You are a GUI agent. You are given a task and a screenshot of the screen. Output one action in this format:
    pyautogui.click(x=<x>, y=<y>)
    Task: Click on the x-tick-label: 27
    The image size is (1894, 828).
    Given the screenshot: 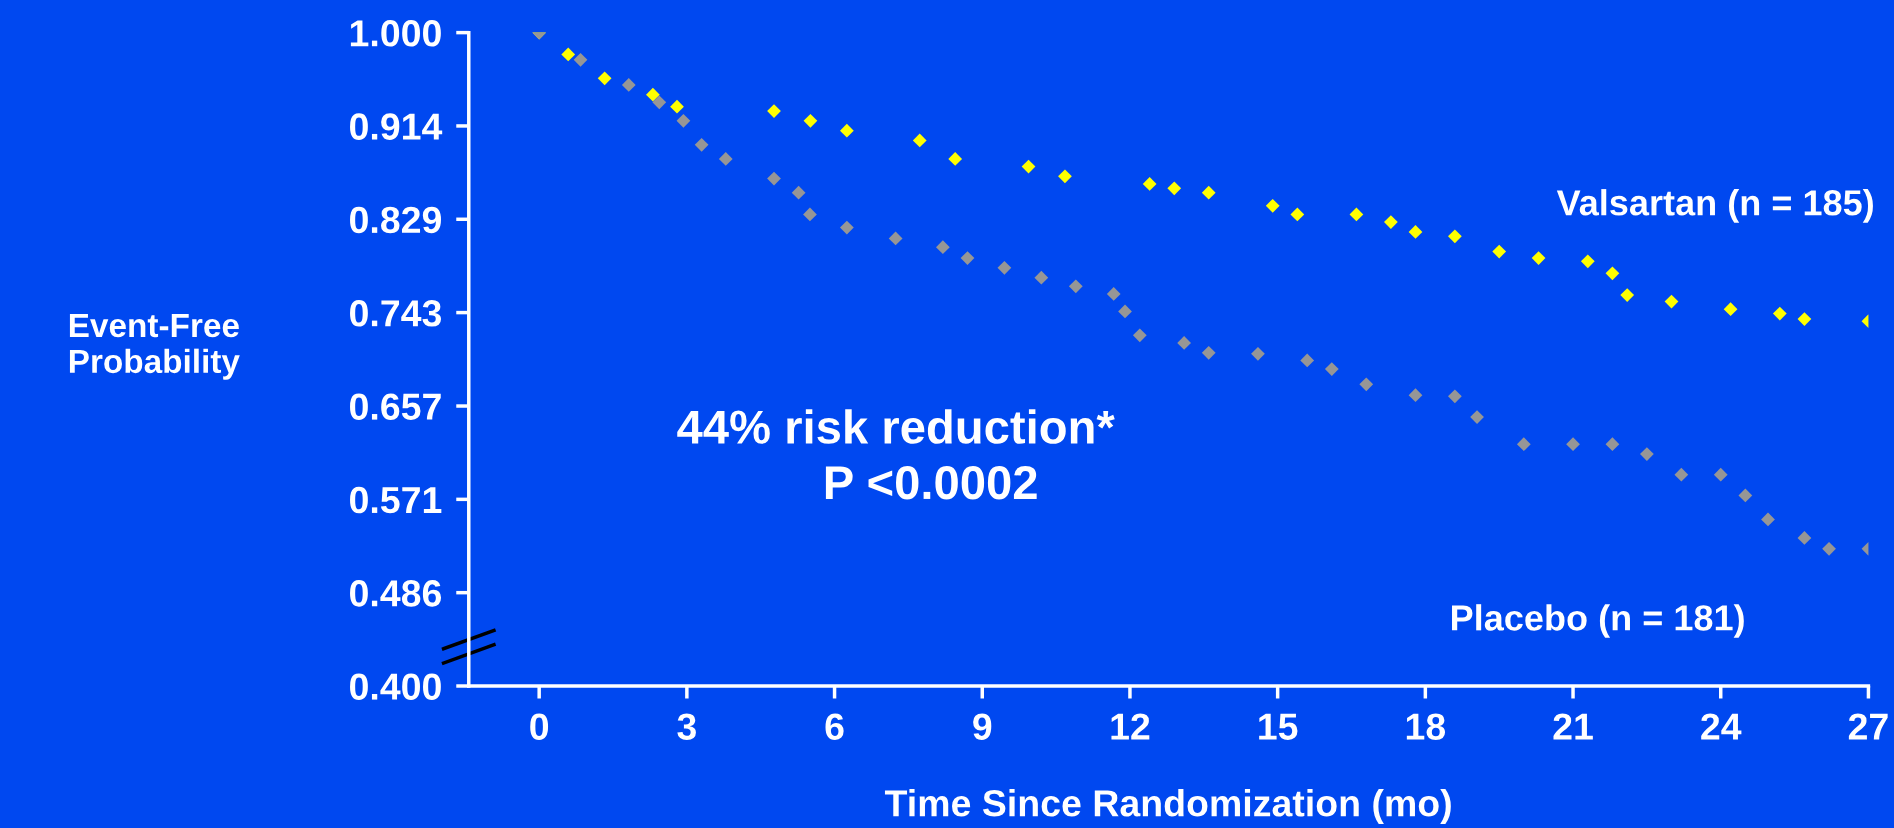 What is the action you would take?
    pyautogui.click(x=1868, y=726)
    